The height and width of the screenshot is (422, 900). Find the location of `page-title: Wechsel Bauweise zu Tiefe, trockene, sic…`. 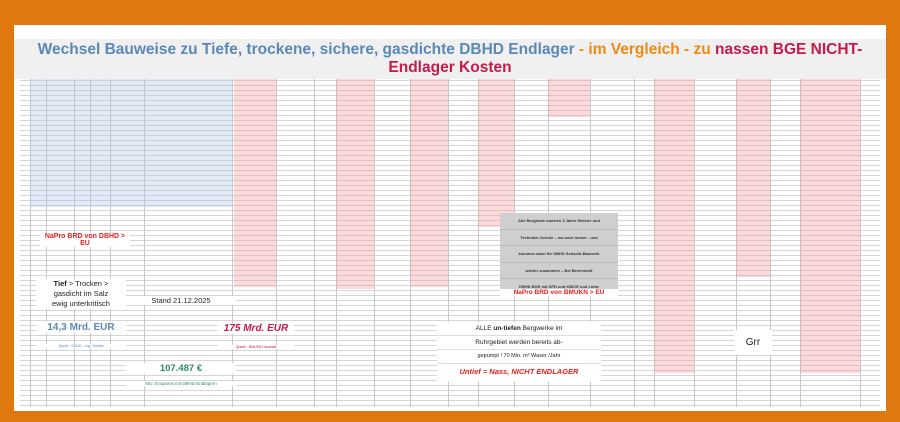

page-title: Wechsel Bauweise zu Tiefe, trockene, sic… is located at coordinates (450, 59).